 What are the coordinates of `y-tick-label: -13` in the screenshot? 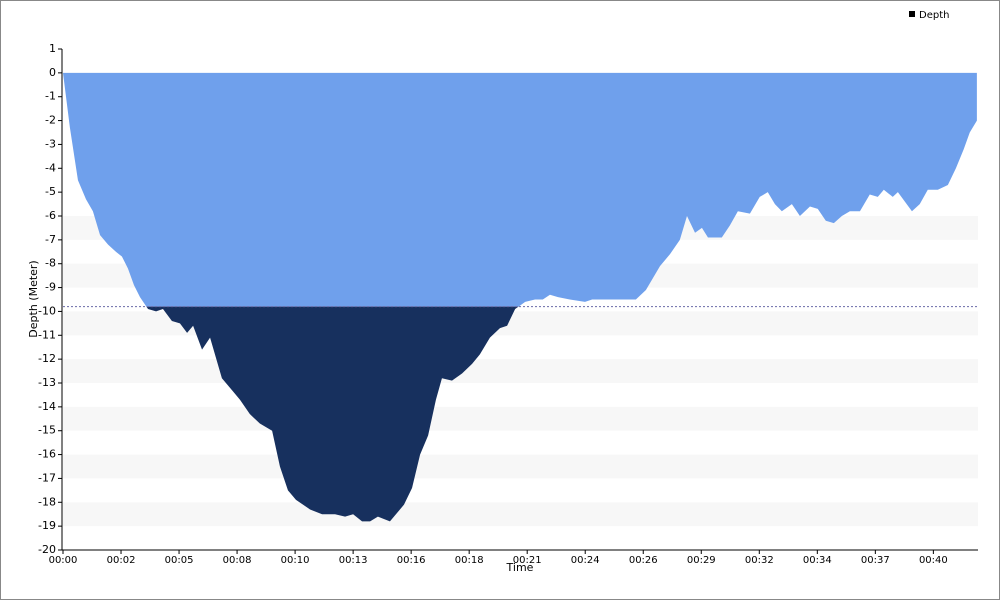 It's located at (47, 382).